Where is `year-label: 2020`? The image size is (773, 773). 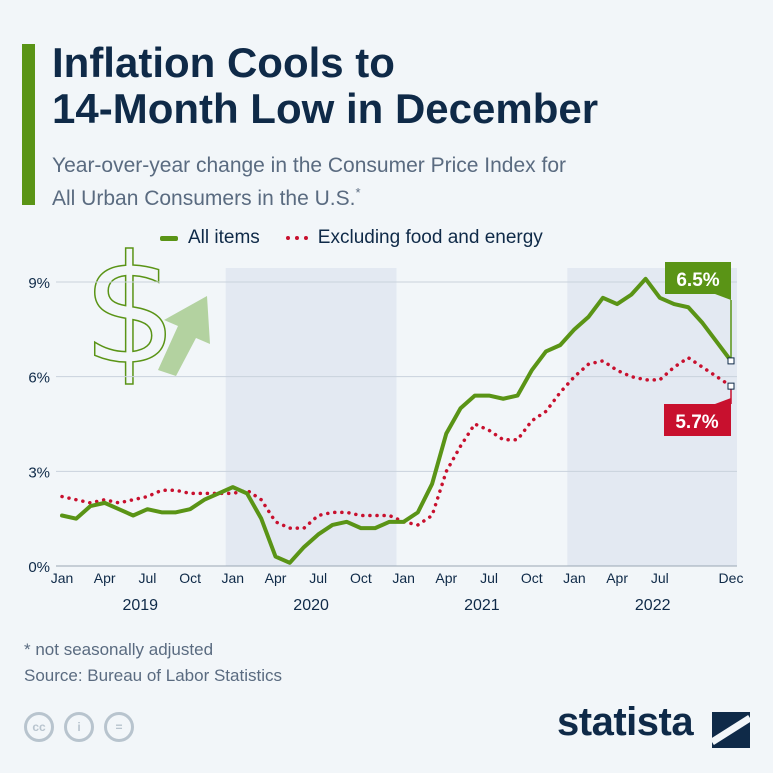 year-label: 2020 is located at coordinates (311, 605).